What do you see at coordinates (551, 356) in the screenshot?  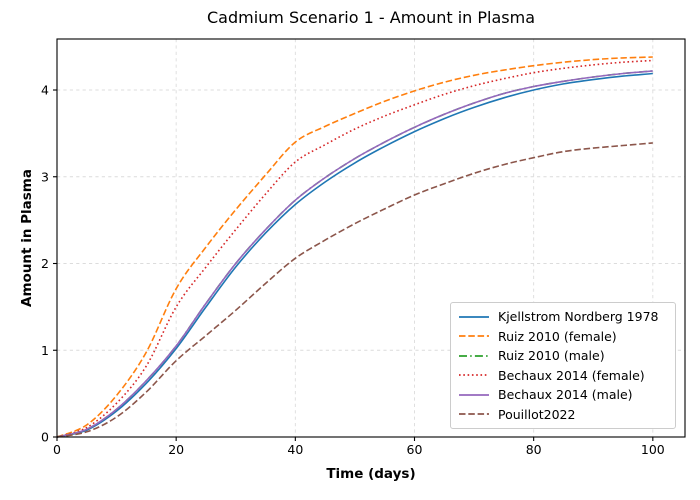 I see `legend-label: Ruiz 2010 (male)` at bounding box center [551, 356].